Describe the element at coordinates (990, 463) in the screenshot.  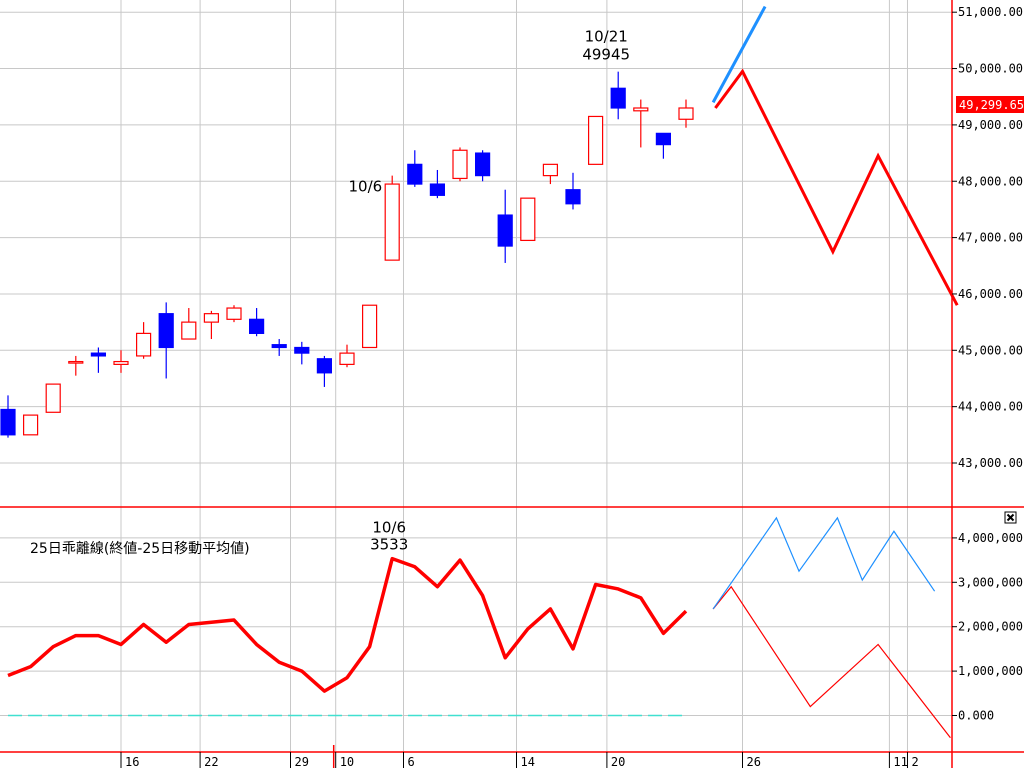
I see `y-tick-label: 43,000.00` at that location.